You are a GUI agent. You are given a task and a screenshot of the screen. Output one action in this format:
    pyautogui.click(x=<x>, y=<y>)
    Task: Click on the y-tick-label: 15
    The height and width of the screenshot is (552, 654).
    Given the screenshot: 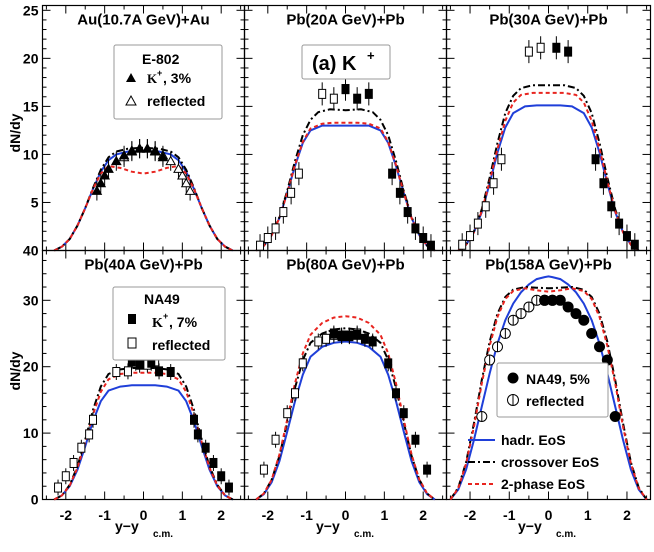 What is the action you would take?
    pyautogui.click(x=31, y=106)
    